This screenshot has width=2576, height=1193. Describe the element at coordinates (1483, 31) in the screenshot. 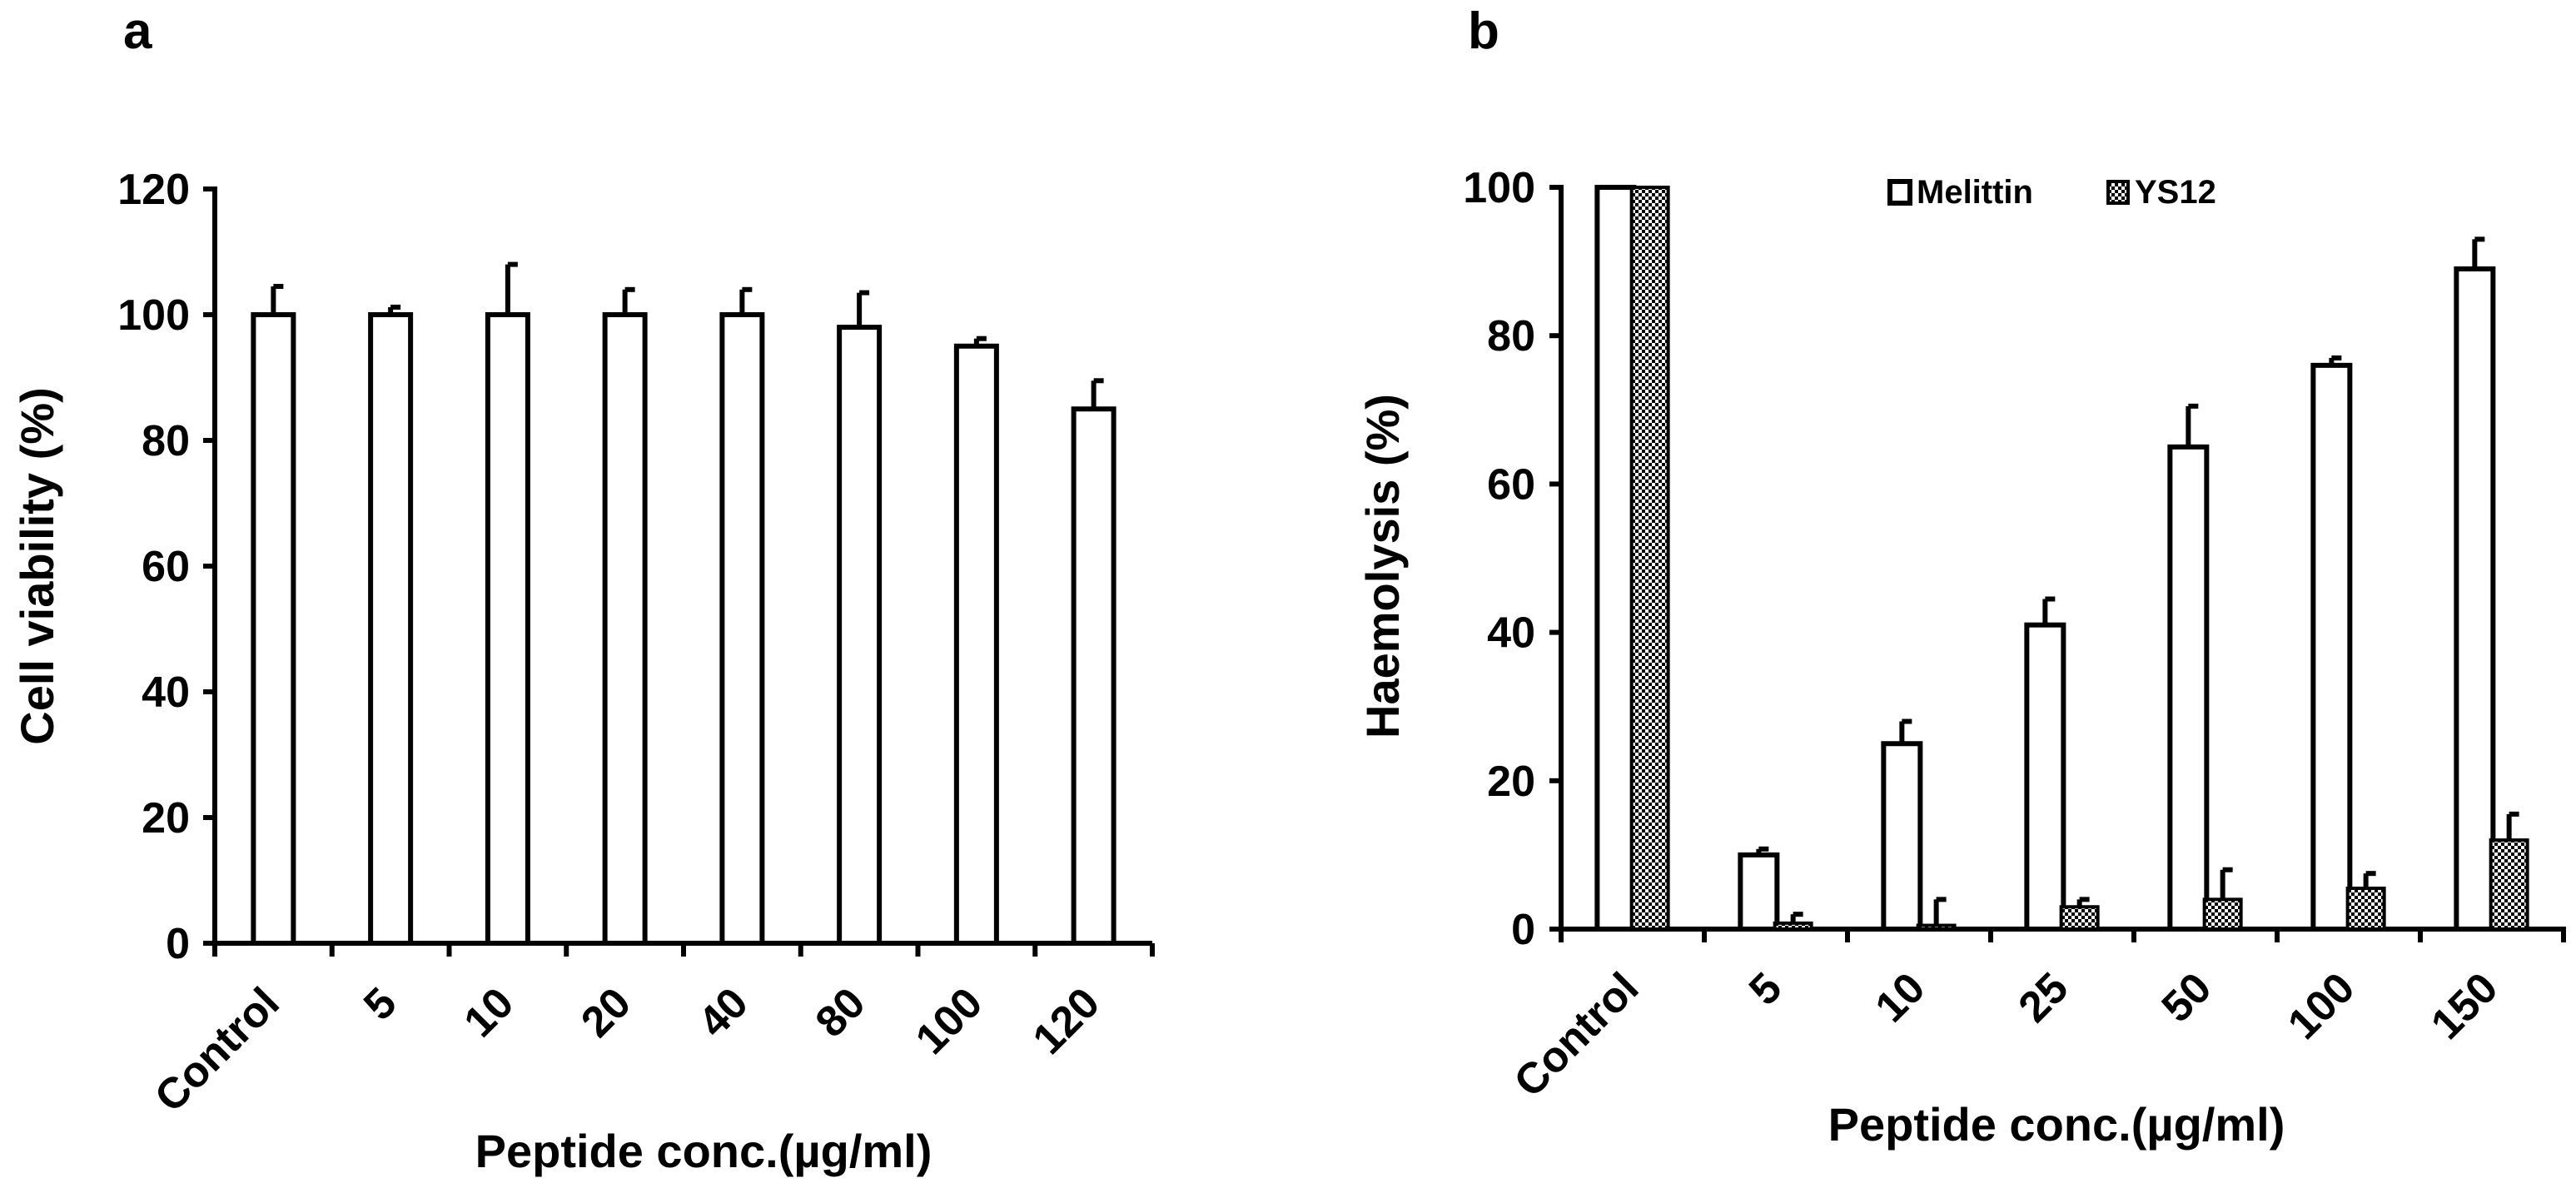

I see `panel-letter: b` at that location.